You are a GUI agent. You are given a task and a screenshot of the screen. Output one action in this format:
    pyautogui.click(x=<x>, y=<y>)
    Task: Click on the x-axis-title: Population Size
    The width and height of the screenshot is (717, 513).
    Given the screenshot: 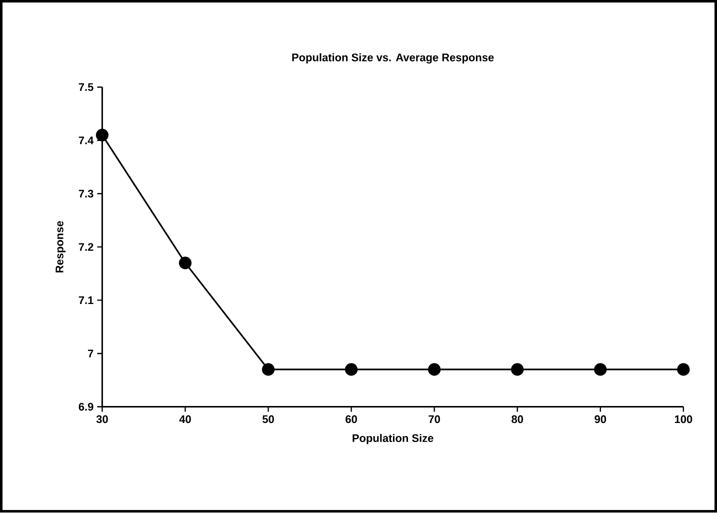 What is the action you would take?
    pyautogui.click(x=393, y=439)
    